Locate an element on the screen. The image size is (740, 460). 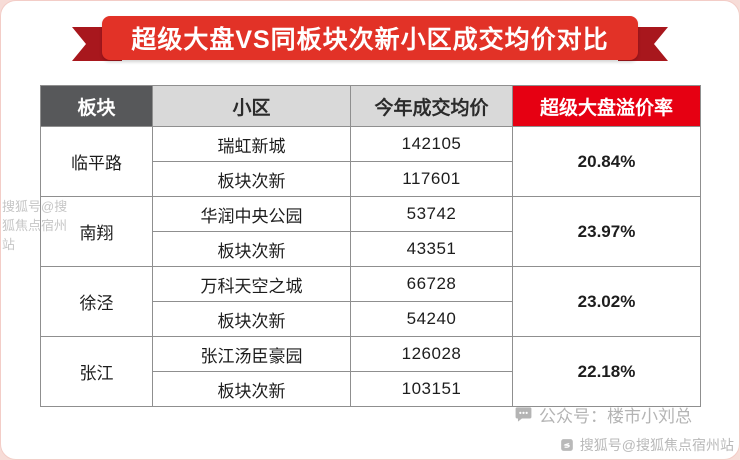
premium-cell: 20.84% is located at coordinates (606, 161).